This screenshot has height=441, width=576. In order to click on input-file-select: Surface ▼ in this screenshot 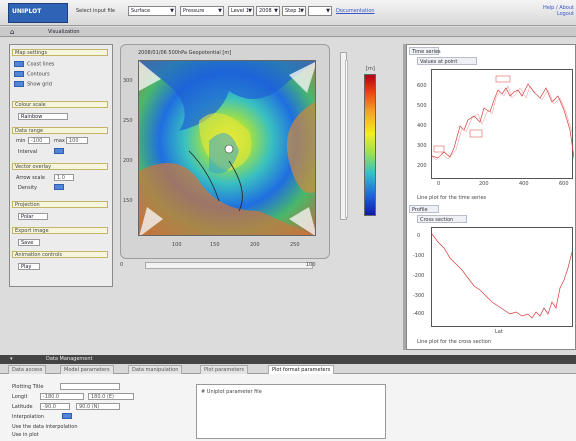, I will do `click(152, 11)`.